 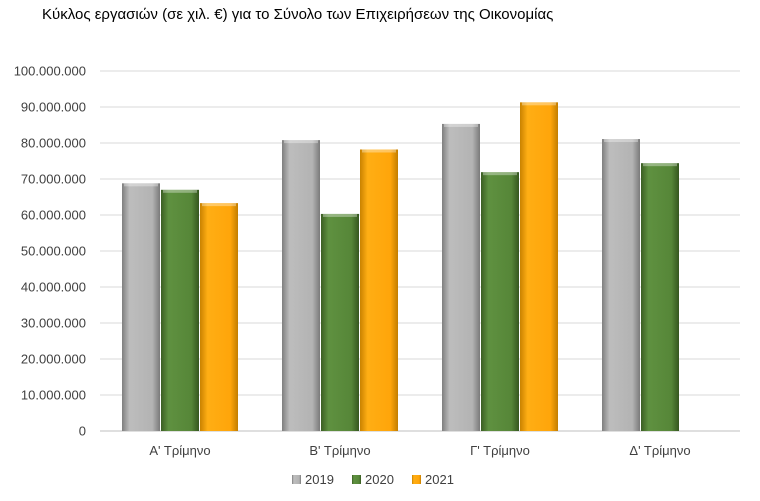 I want to click on legend-label-2020: 2020, so click(x=379, y=479).